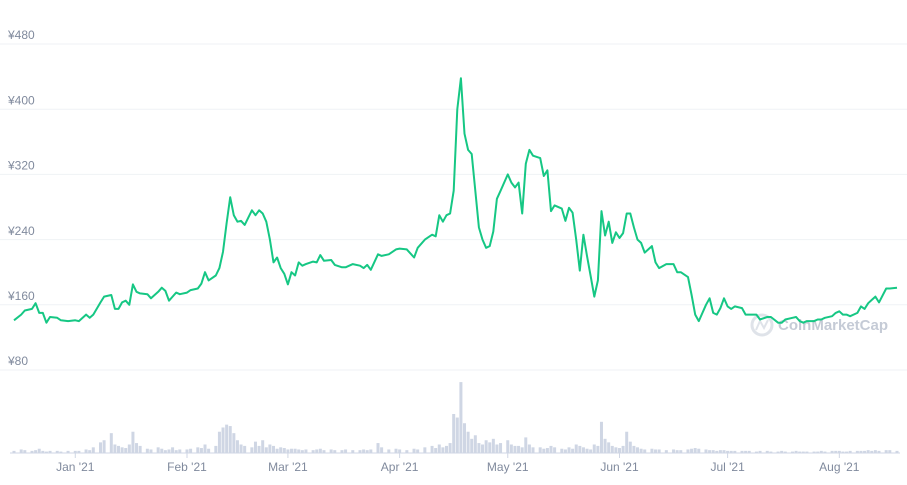 The width and height of the screenshot is (907, 485). Describe the element at coordinates (727, 467) in the screenshot. I see `x-tick-label: Jul '21` at that location.